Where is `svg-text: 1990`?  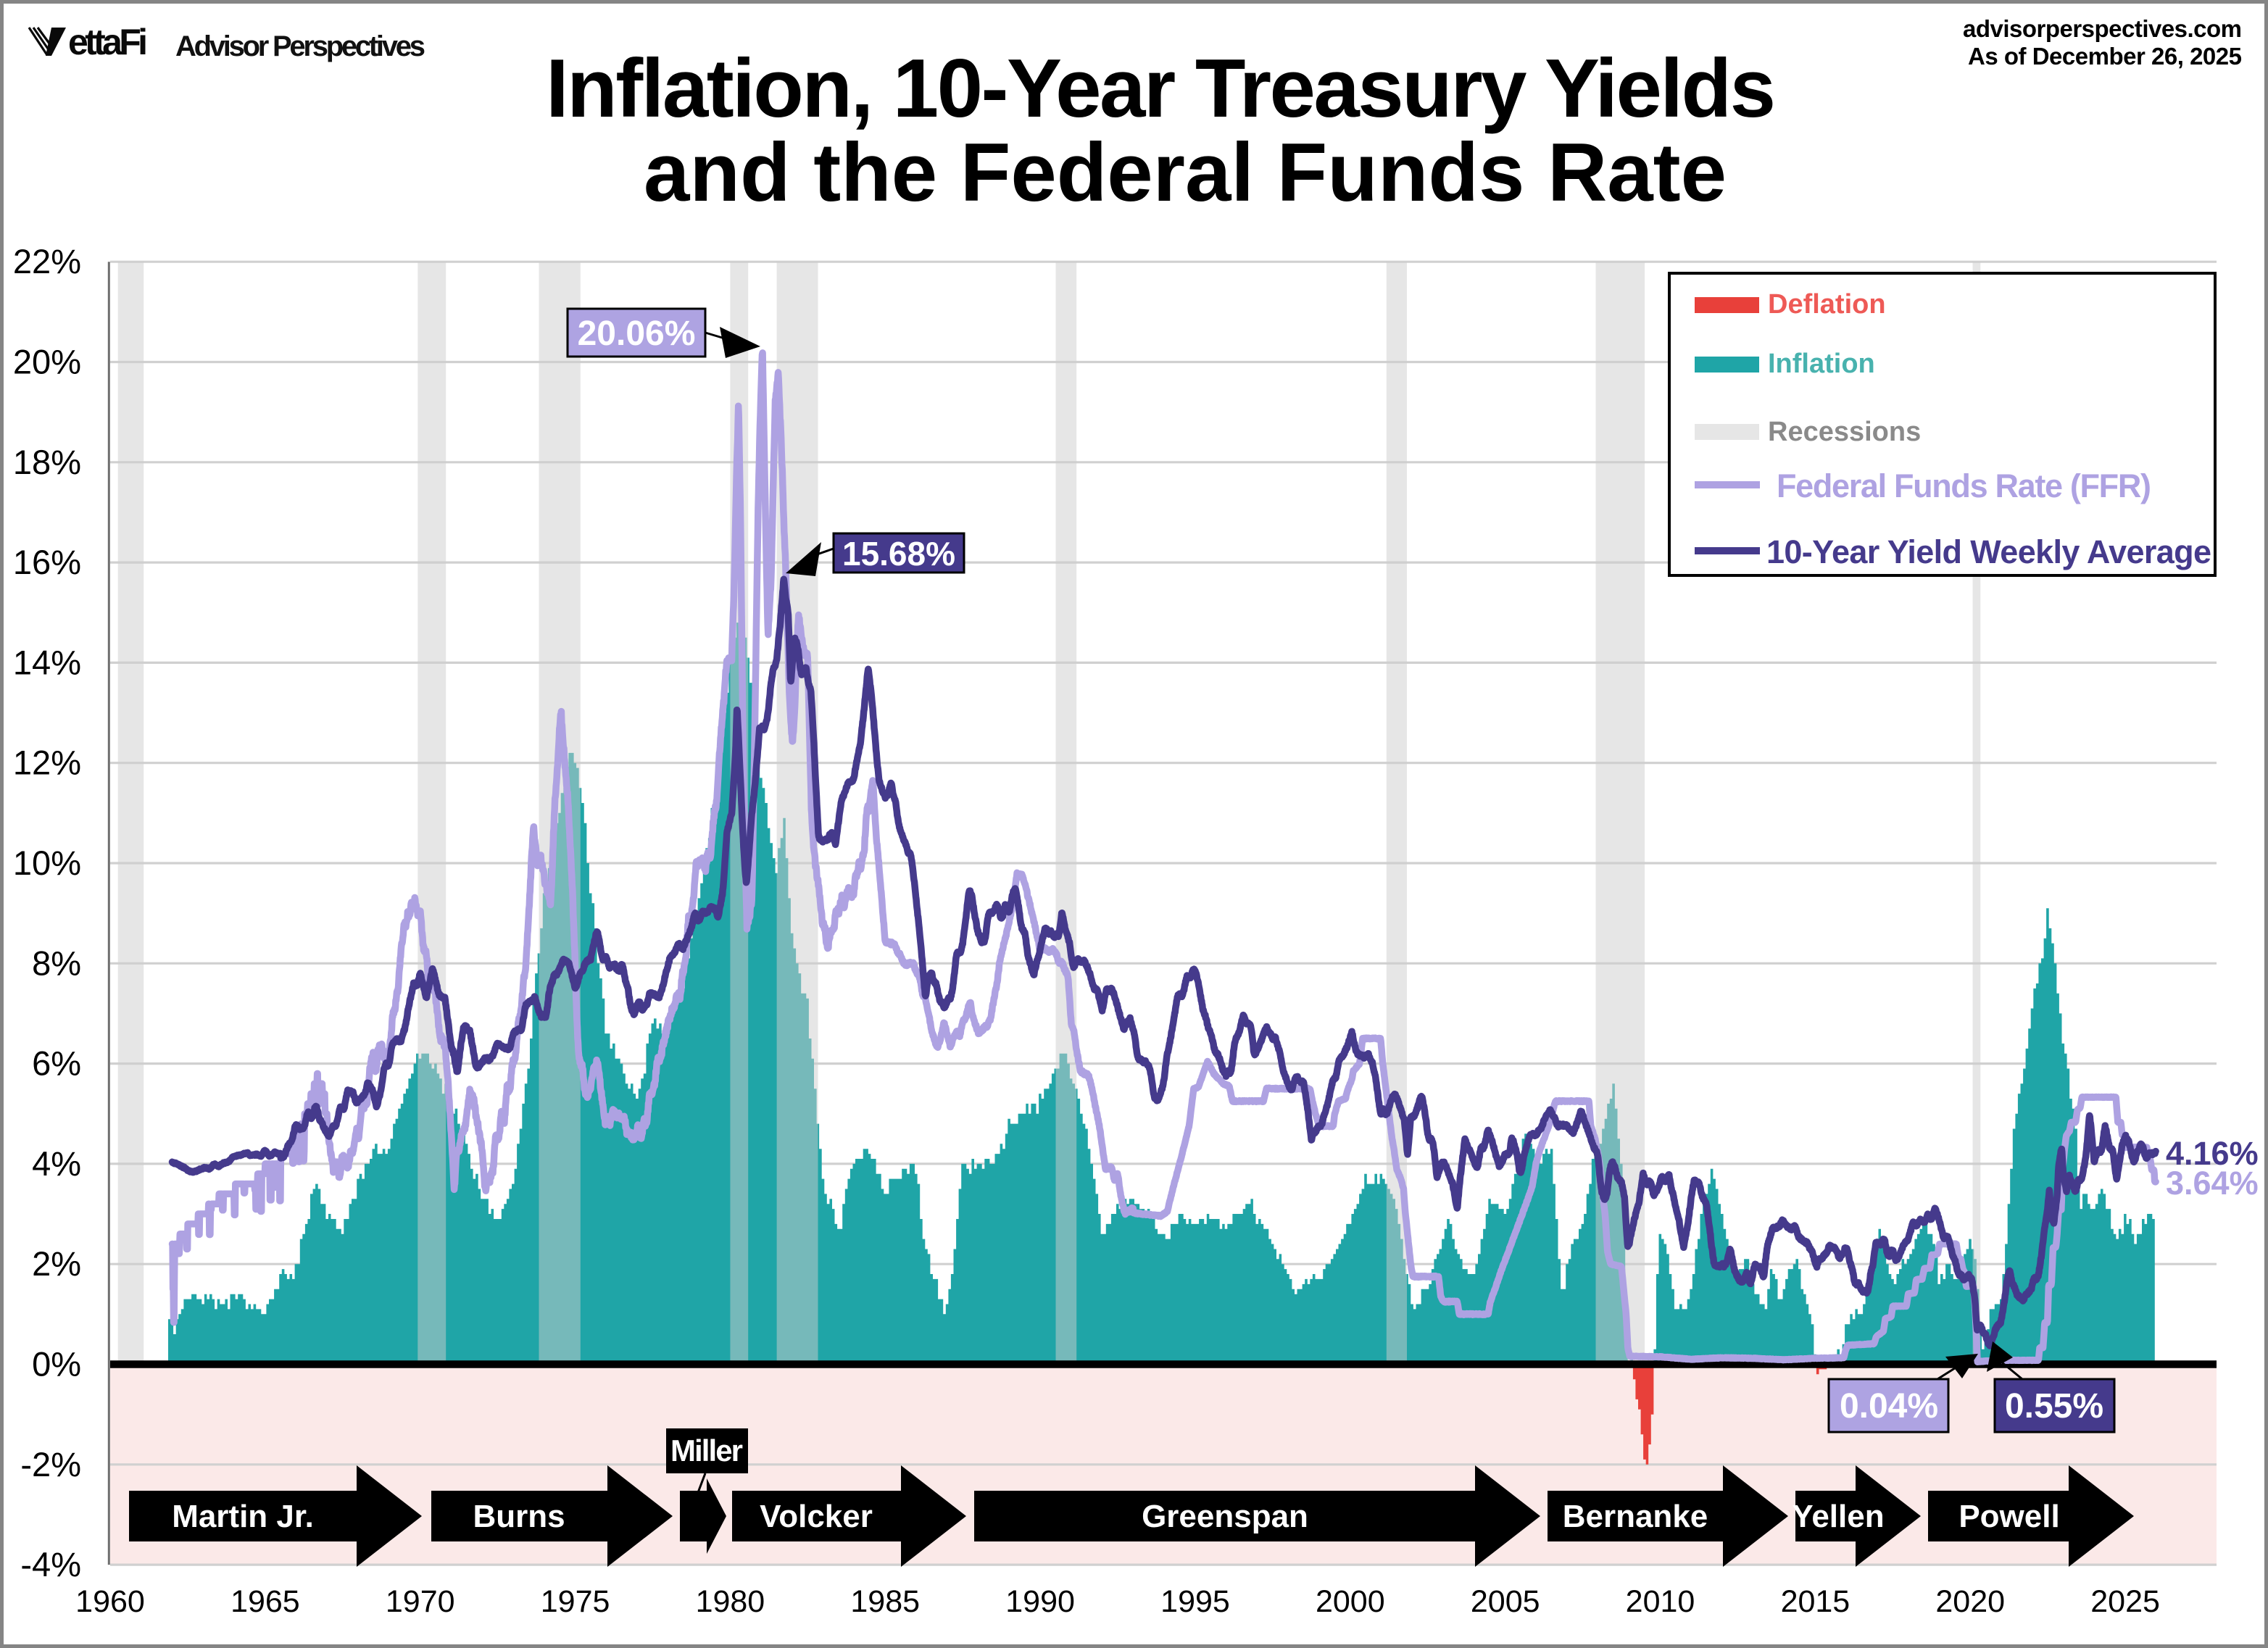
svg-text: 1990 is located at coordinates (1040, 1601).